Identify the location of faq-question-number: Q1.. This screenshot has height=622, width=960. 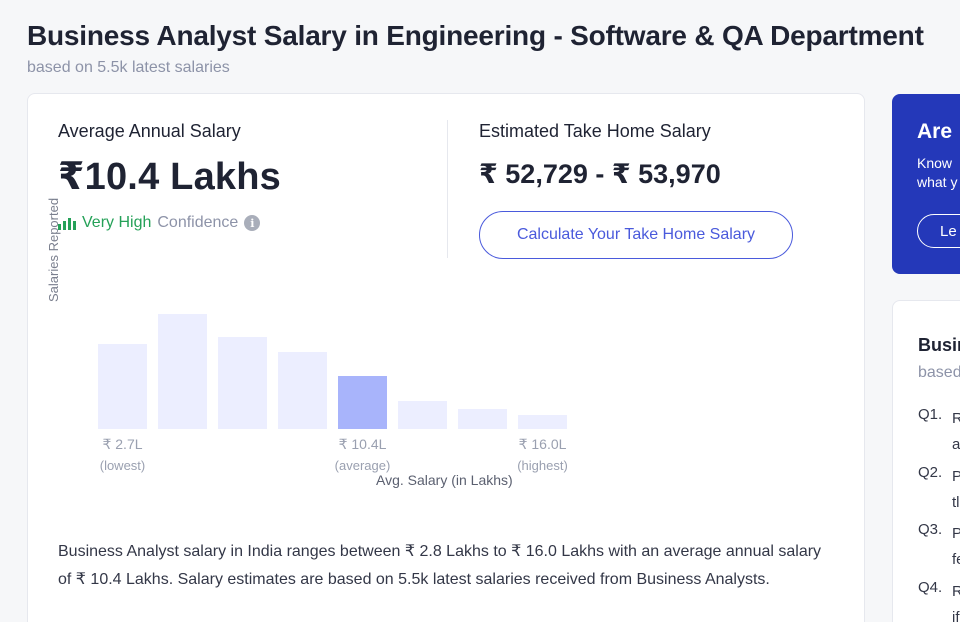
(930, 414).